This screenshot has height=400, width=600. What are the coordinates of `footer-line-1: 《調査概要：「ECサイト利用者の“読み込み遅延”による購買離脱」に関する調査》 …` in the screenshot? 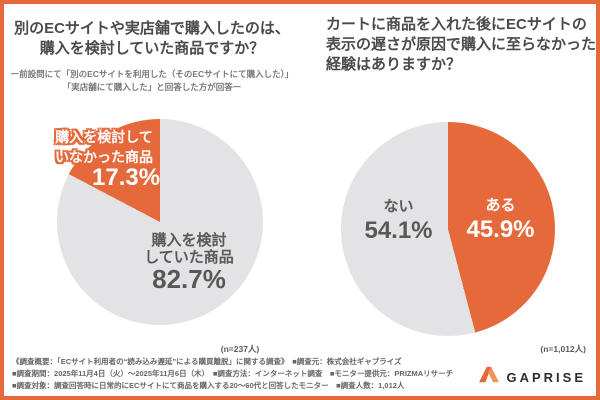 It's located at (207, 361).